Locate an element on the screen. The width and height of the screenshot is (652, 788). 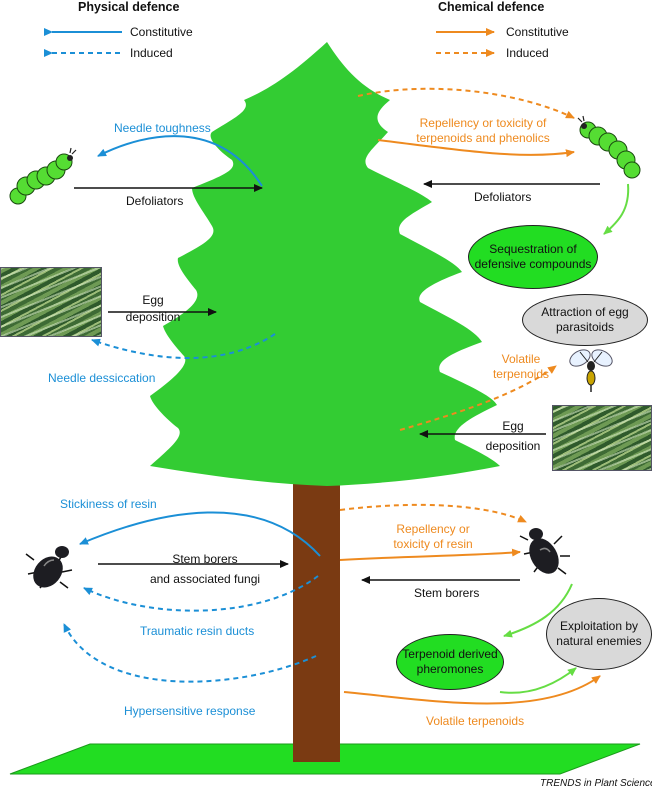
exploitation-ellipse: Exploitation by natural enemies is located at coordinates (599, 634).